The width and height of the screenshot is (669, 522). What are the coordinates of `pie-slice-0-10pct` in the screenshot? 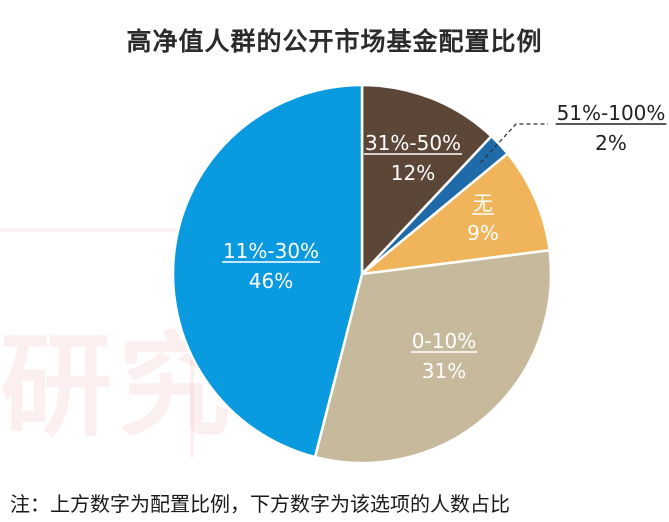 It's located at (433, 356).